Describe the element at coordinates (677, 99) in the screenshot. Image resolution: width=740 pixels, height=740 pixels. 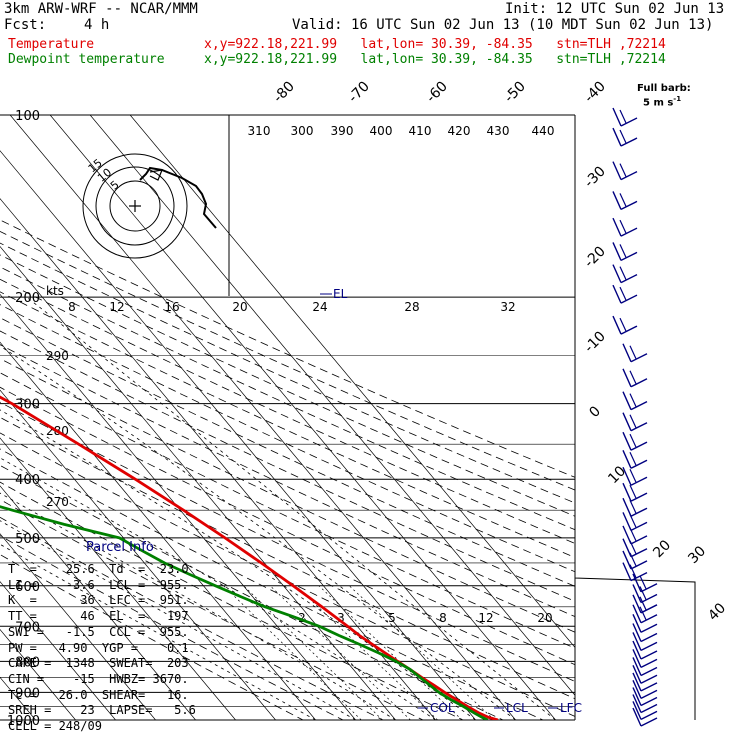
I see `full-barb-unit-exponent: -1` at that location.